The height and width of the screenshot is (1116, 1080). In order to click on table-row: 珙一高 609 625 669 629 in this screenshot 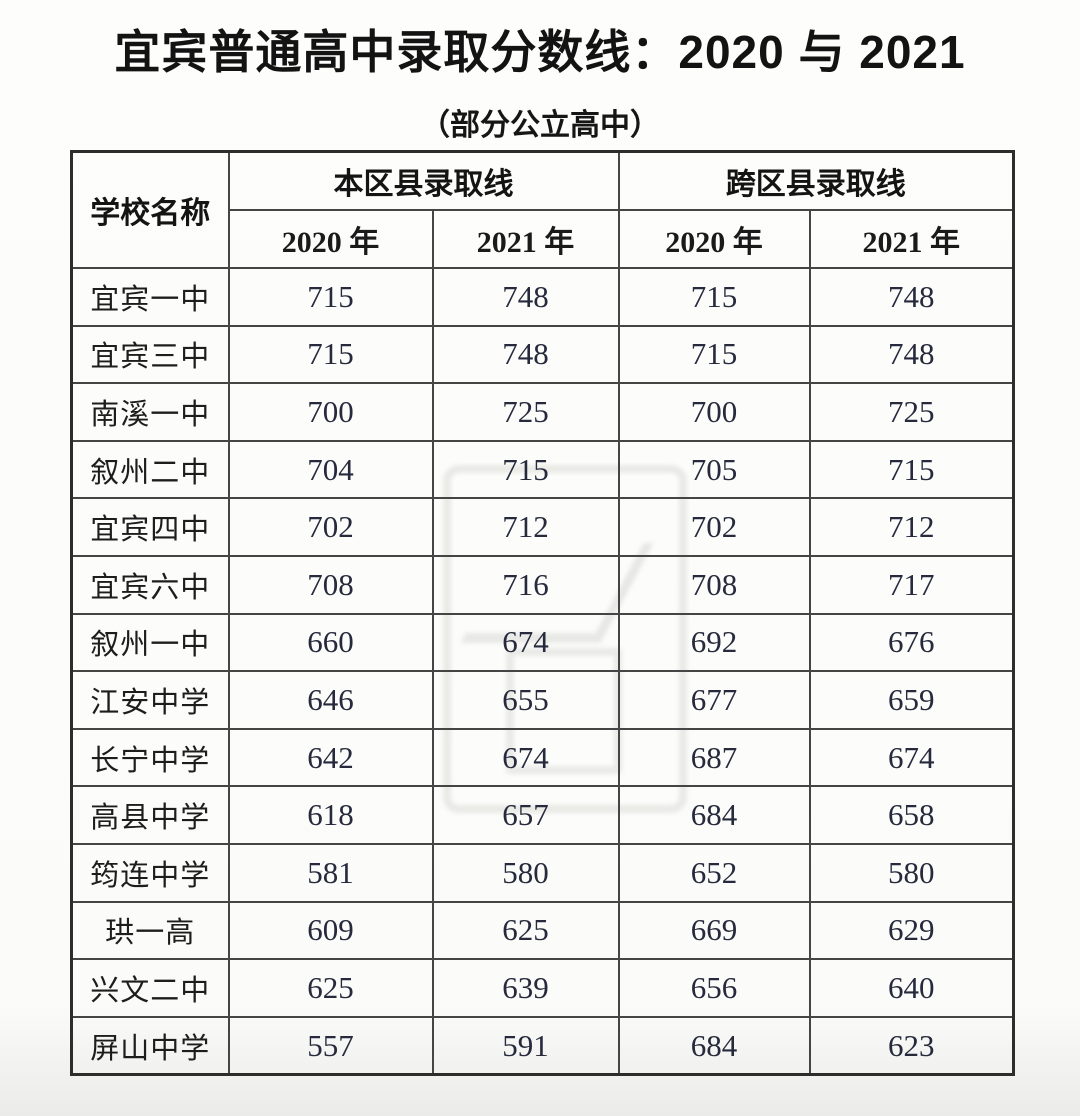, I will do `click(542, 930)`.